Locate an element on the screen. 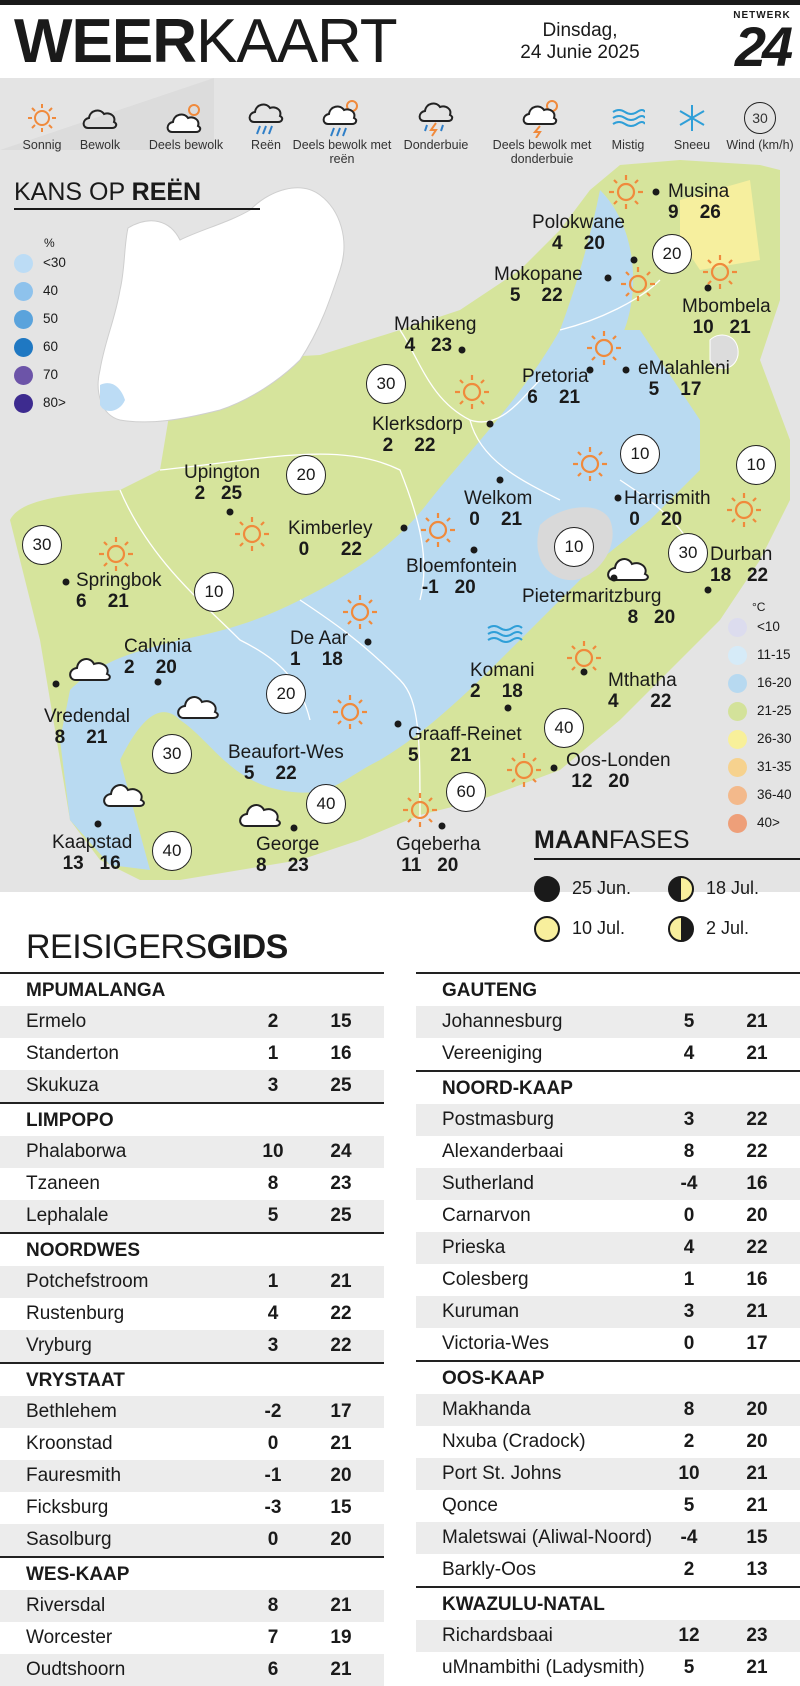 Image resolution: width=800 pixels, height=1686 pixels. province-heading: MPUMALANGA is located at coordinates (192, 989).